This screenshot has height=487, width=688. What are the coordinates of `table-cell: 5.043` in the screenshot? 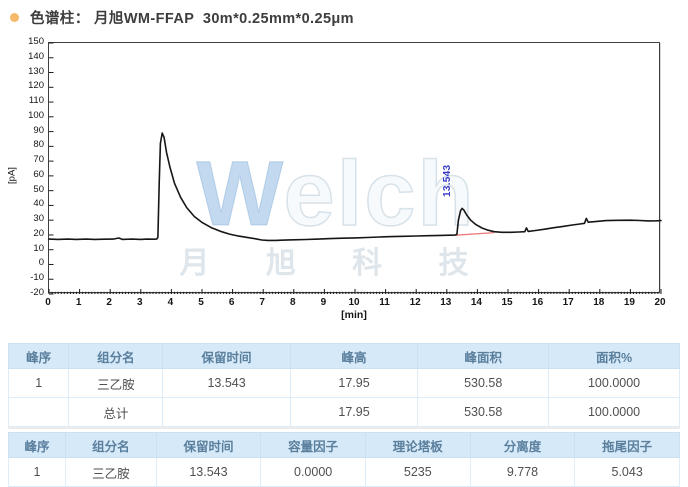 It's located at (627, 472).